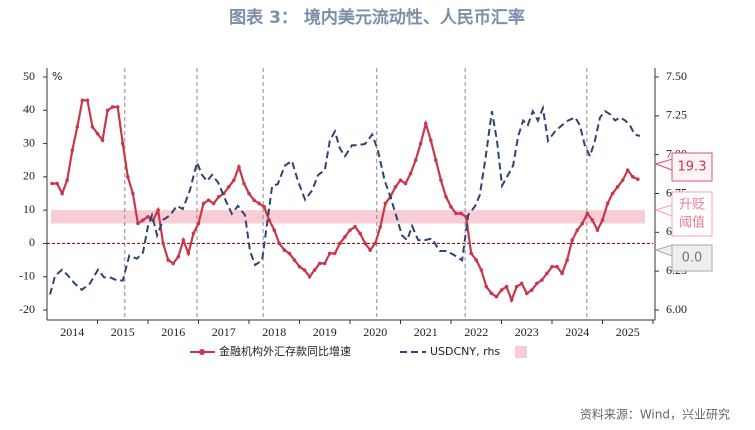 Image resolution: width=755 pixels, height=430 pixels. I want to click on y-unit: %, so click(57, 76).